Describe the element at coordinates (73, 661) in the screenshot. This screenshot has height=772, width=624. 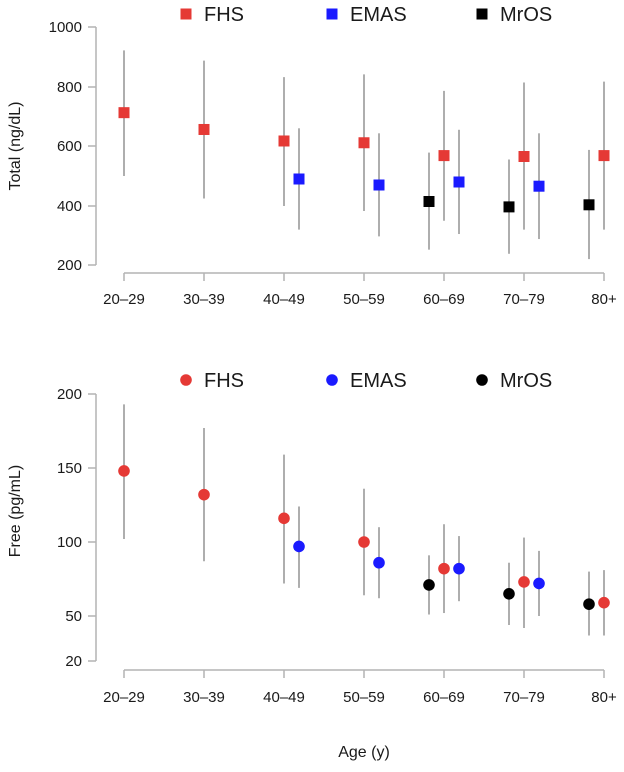
I see `y-tick-label: 20` at that location.